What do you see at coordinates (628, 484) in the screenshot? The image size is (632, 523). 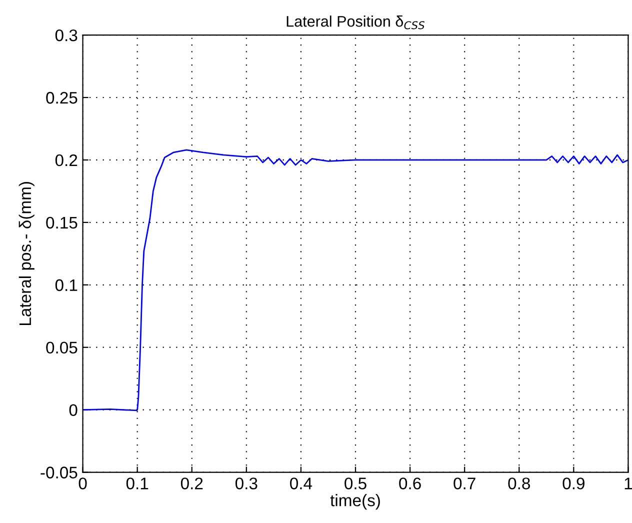 I see `x-tick-label: 1` at bounding box center [628, 484].